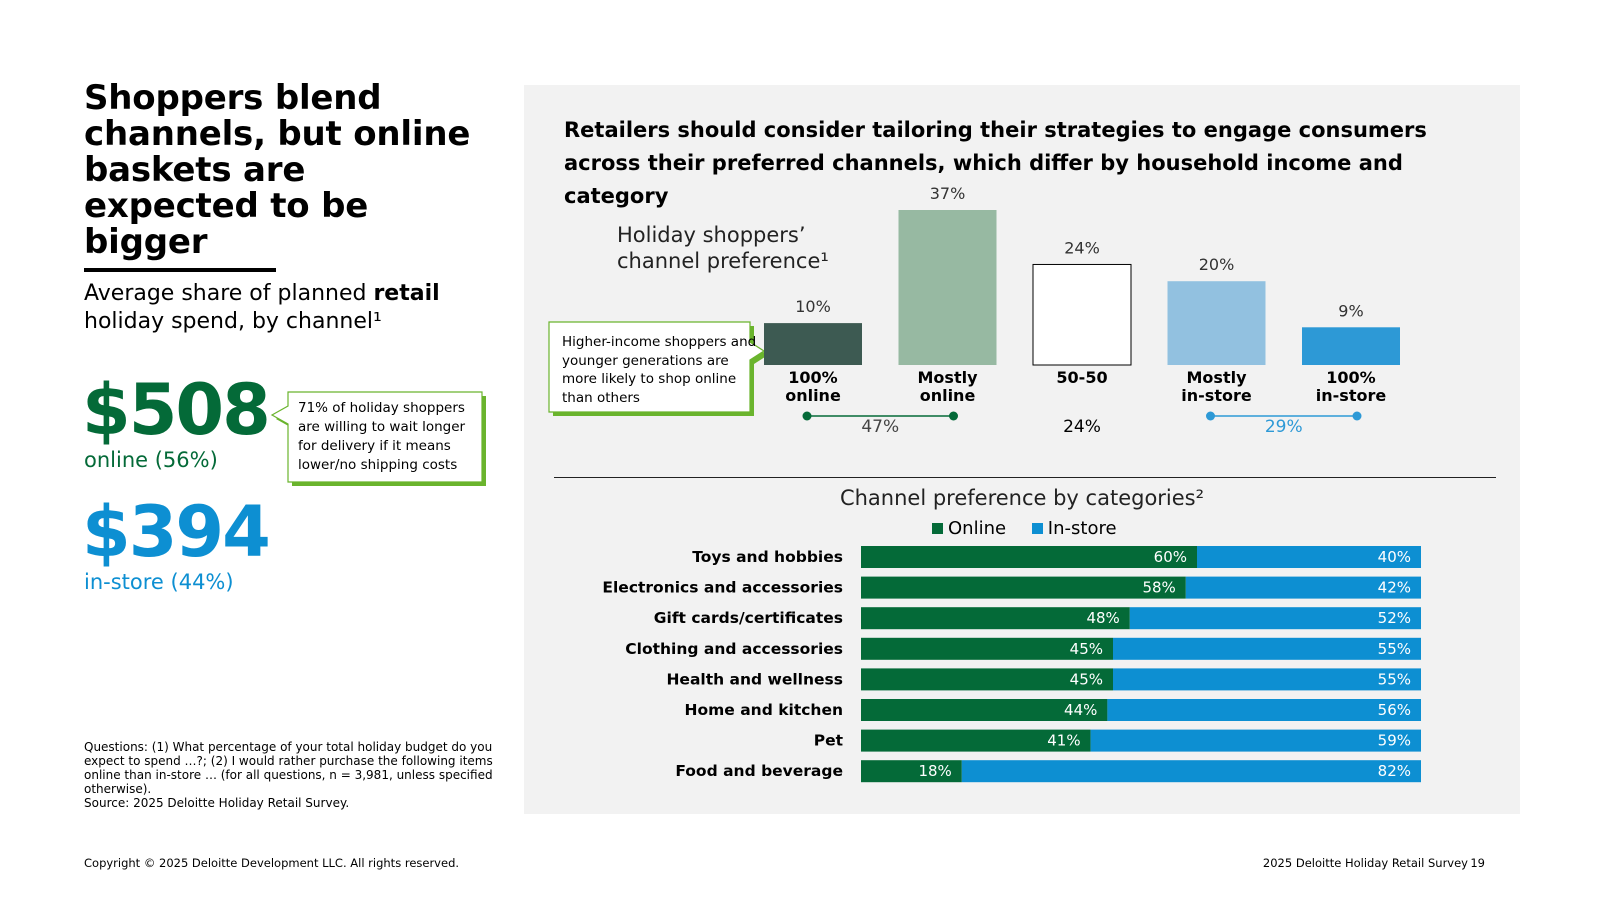 This screenshot has width=1600, height=900. I want to click on bar-value-online: 44%, so click(1080, 710).